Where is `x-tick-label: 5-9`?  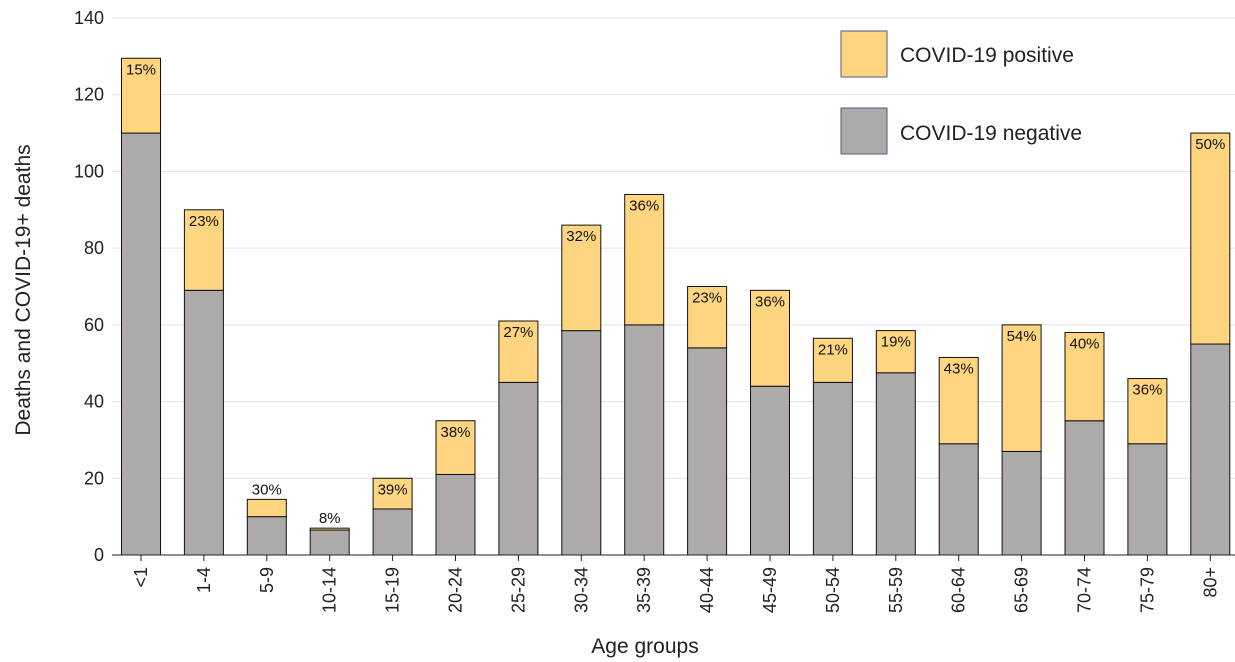
x-tick-label: 5-9 is located at coordinates (267, 580).